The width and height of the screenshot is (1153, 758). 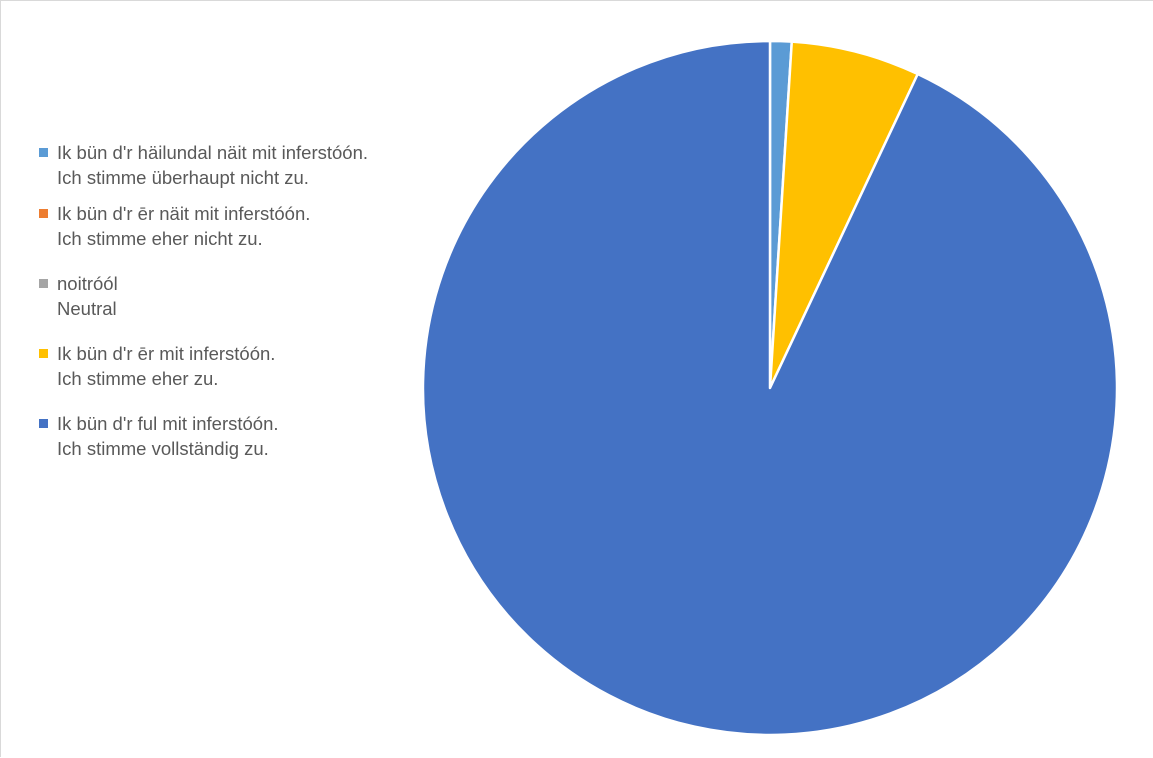 I want to click on pie-slice-agree, so click(x=843, y=215).